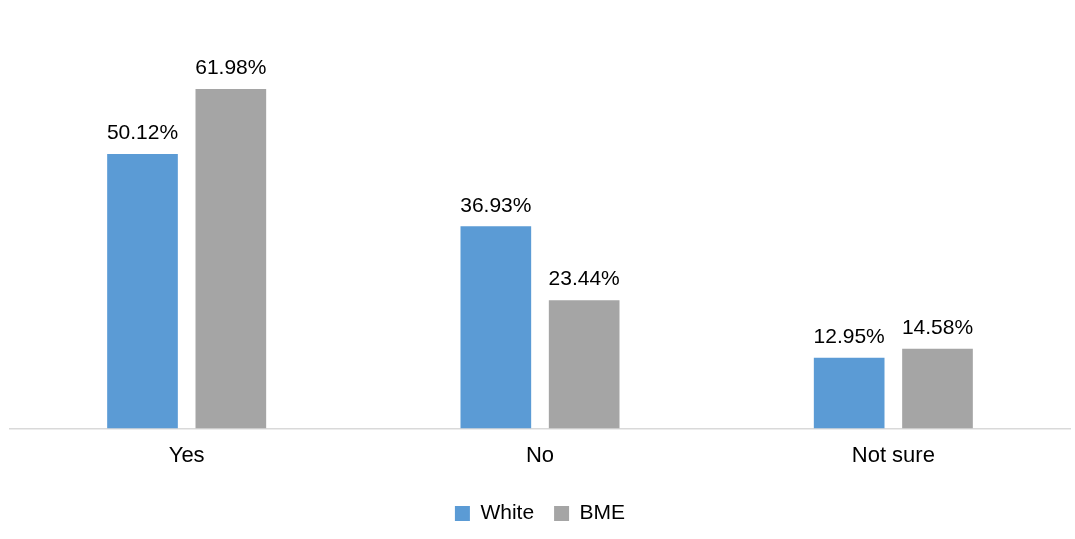 This screenshot has height=539, width=1075. What do you see at coordinates (849, 335) in the screenshot?
I see `data-label: 12.95%` at bounding box center [849, 335].